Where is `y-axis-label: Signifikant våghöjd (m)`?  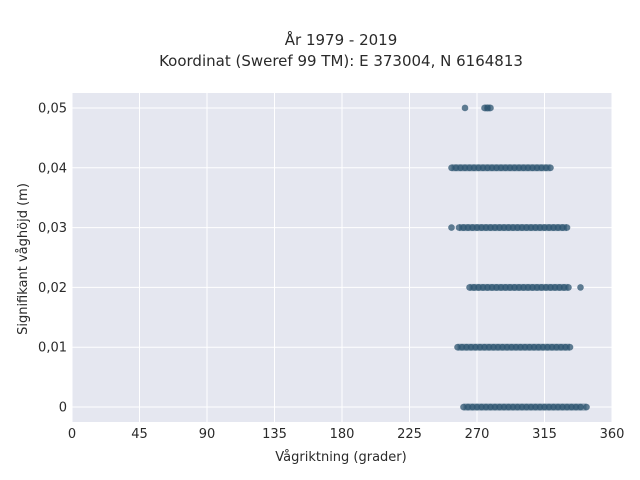 y-axis-label: Signifikant våghöjd (m) is located at coordinates (23, 259).